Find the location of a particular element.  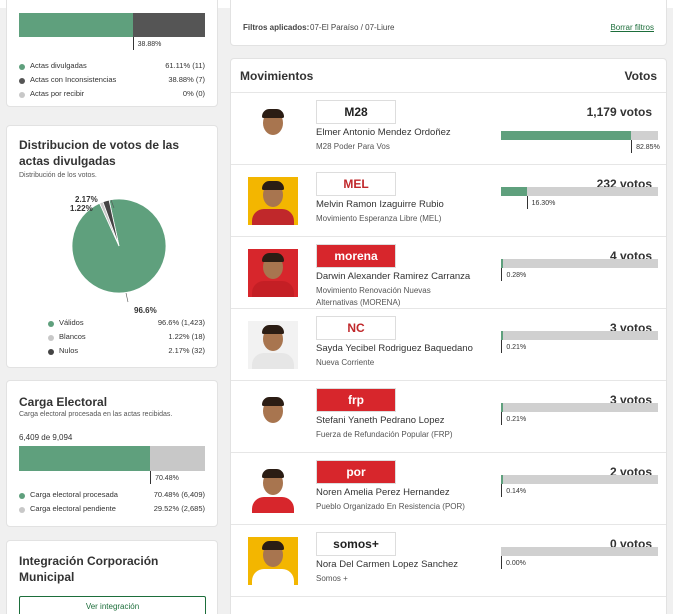

vote-percent: 0.14% is located at coordinates (513, 490).